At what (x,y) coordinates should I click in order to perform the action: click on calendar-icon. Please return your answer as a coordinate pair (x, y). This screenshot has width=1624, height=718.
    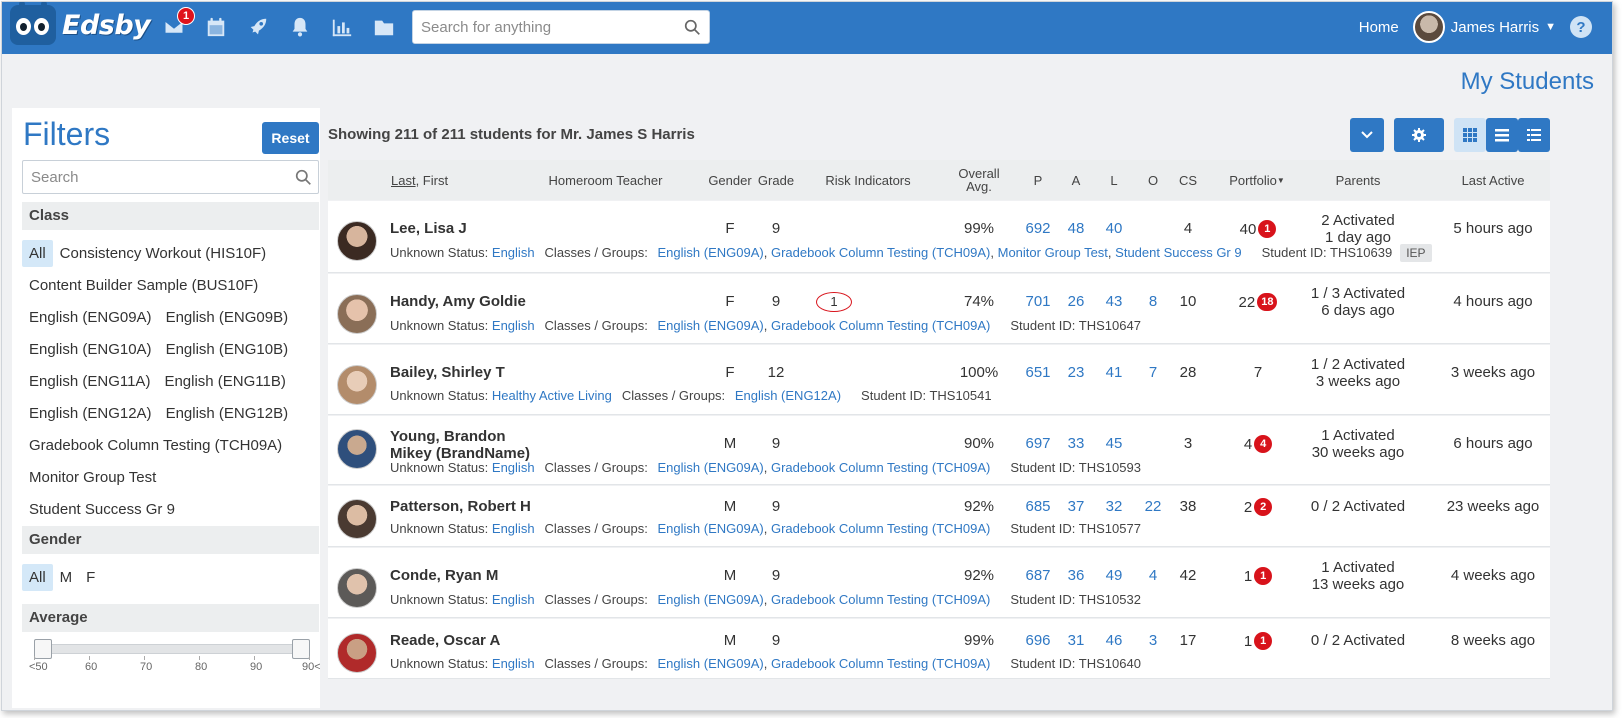
    Looking at the image, I should click on (216, 27).